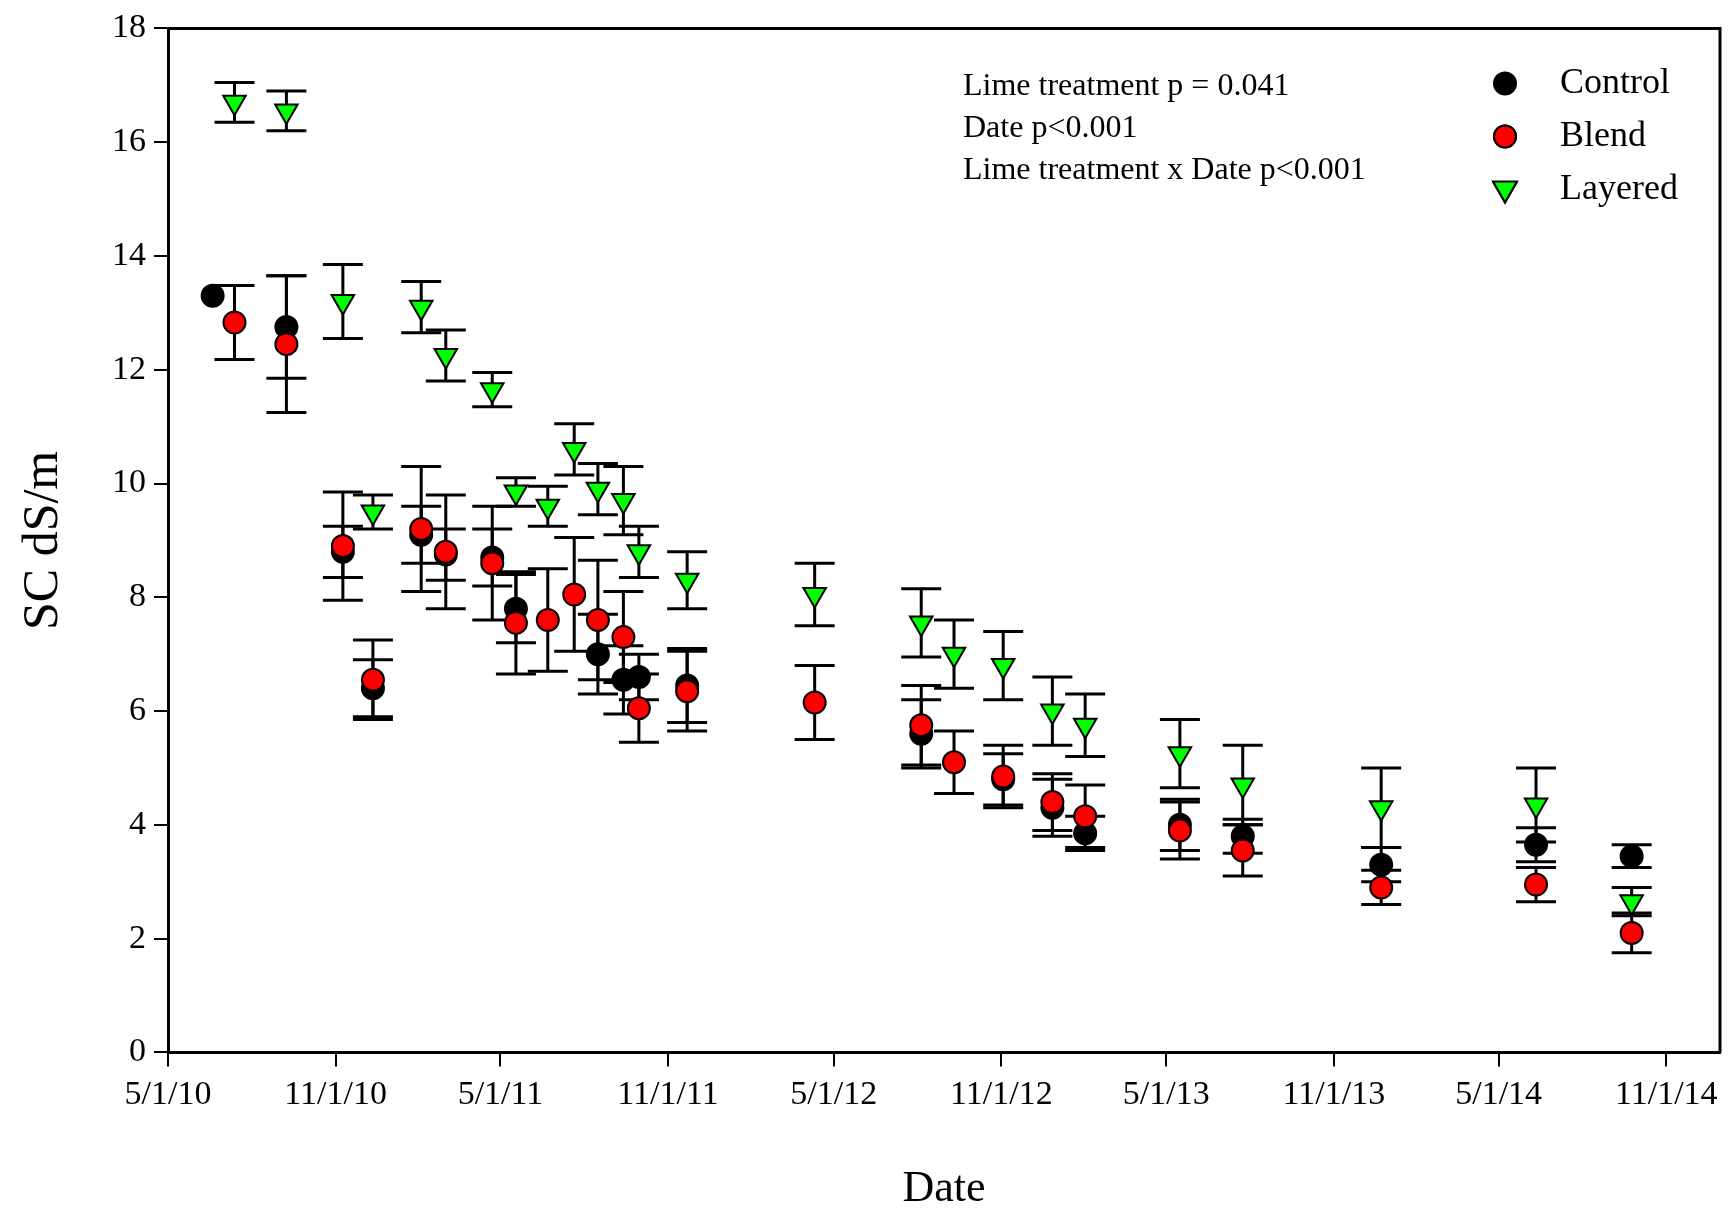  What do you see at coordinates (1166, 1092) in the screenshot?
I see `x-tick-label: 5/1/13` at bounding box center [1166, 1092].